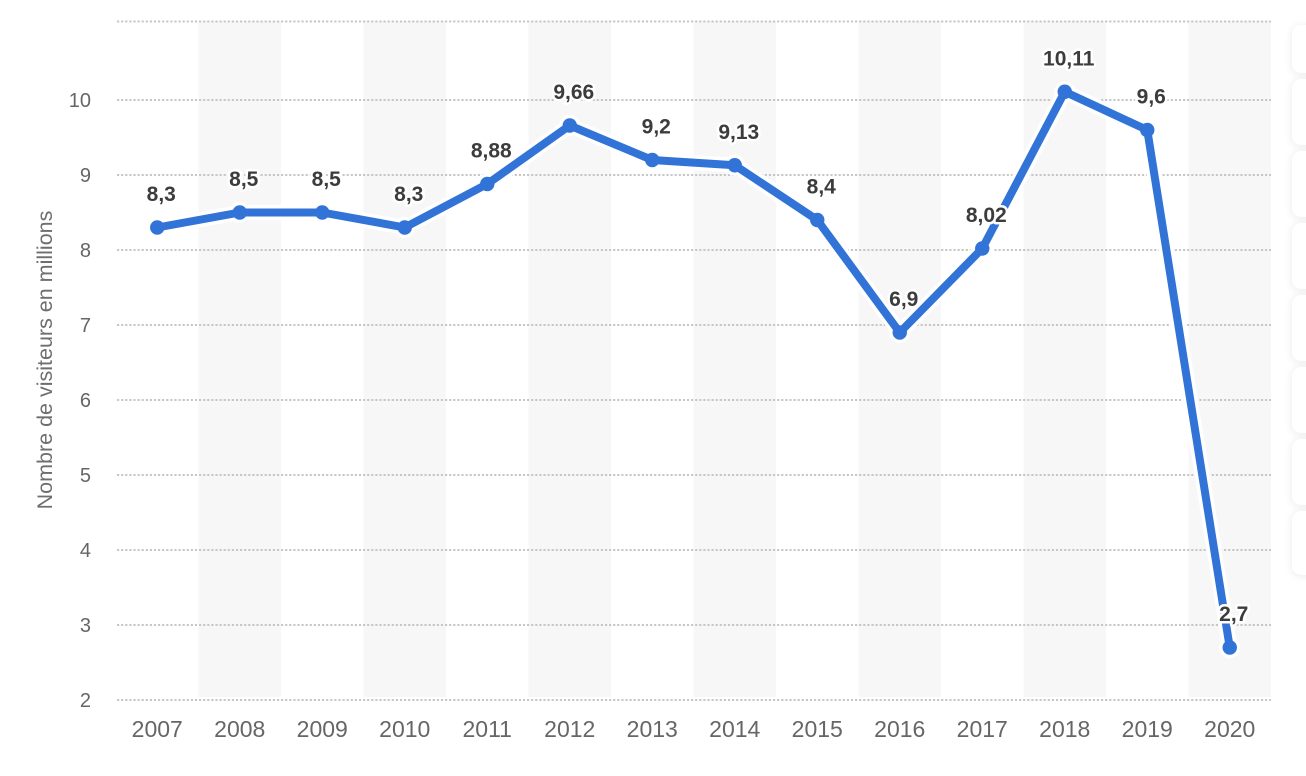 This screenshot has width=1306, height=776. Describe the element at coordinates (986, 215) in the screenshot. I see `svg-text: 8,02` at that location.